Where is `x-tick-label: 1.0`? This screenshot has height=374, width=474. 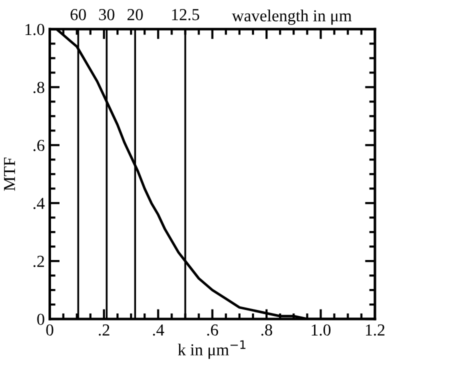
x-tick-label: 1.0 is located at coordinates (321, 330).